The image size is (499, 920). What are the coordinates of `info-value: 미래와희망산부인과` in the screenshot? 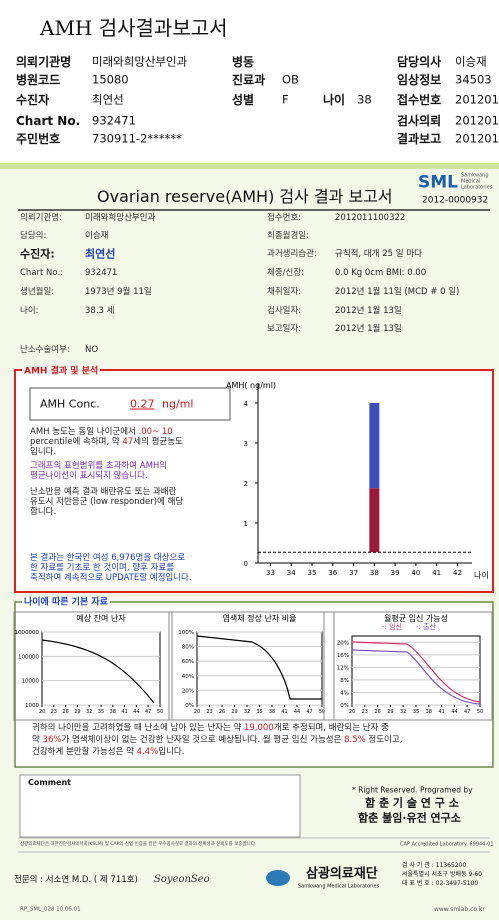 It's located at (120, 217).